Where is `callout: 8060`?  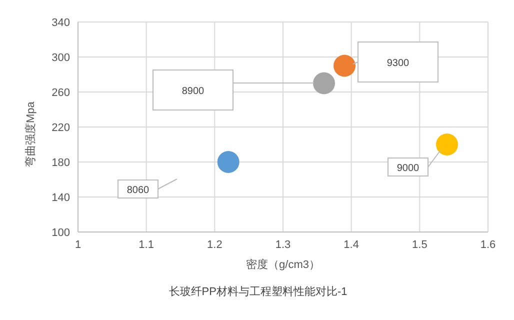
callout: 8060 is located at coordinates (148, 188).